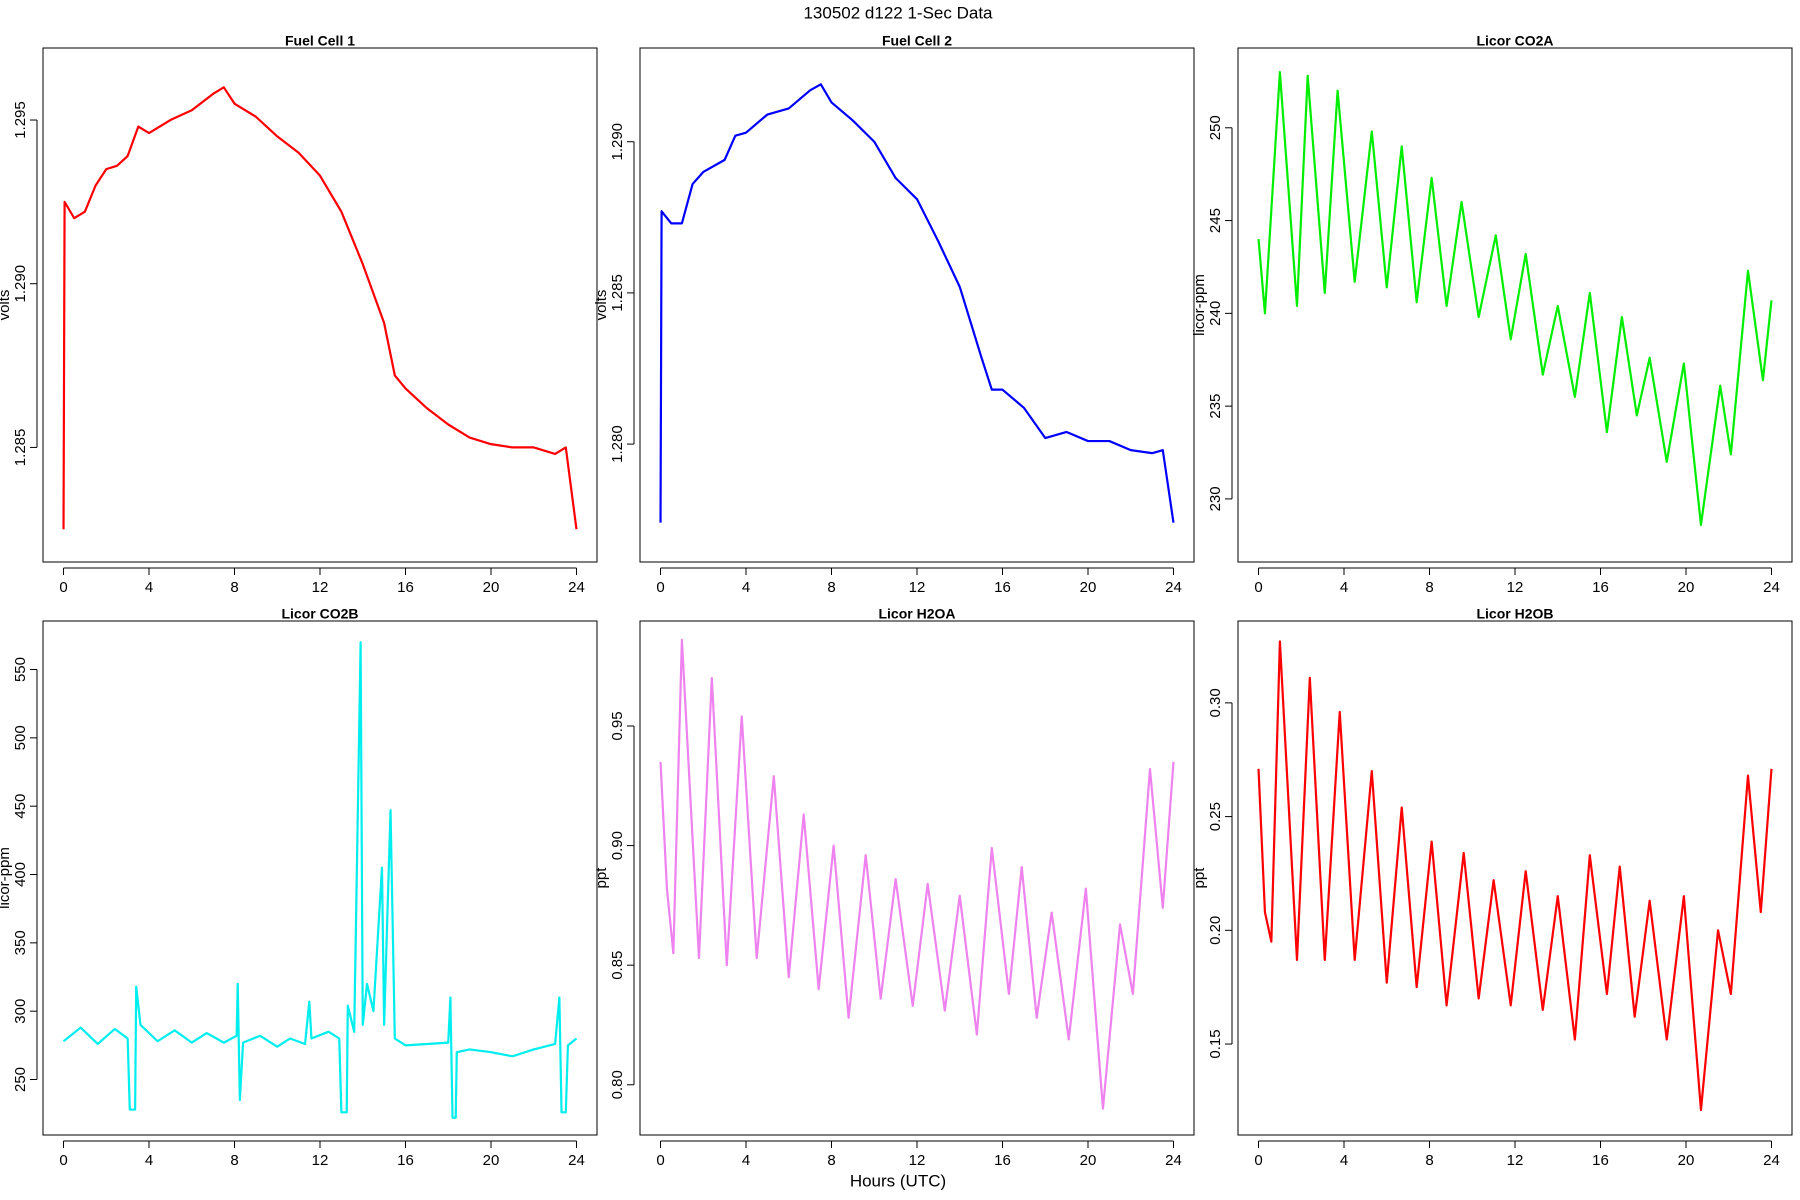 The width and height of the screenshot is (1800, 1200). What do you see at coordinates (1199, 305) in the screenshot?
I see `y-axis-label: licor-ppm` at bounding box center [1199, 305].